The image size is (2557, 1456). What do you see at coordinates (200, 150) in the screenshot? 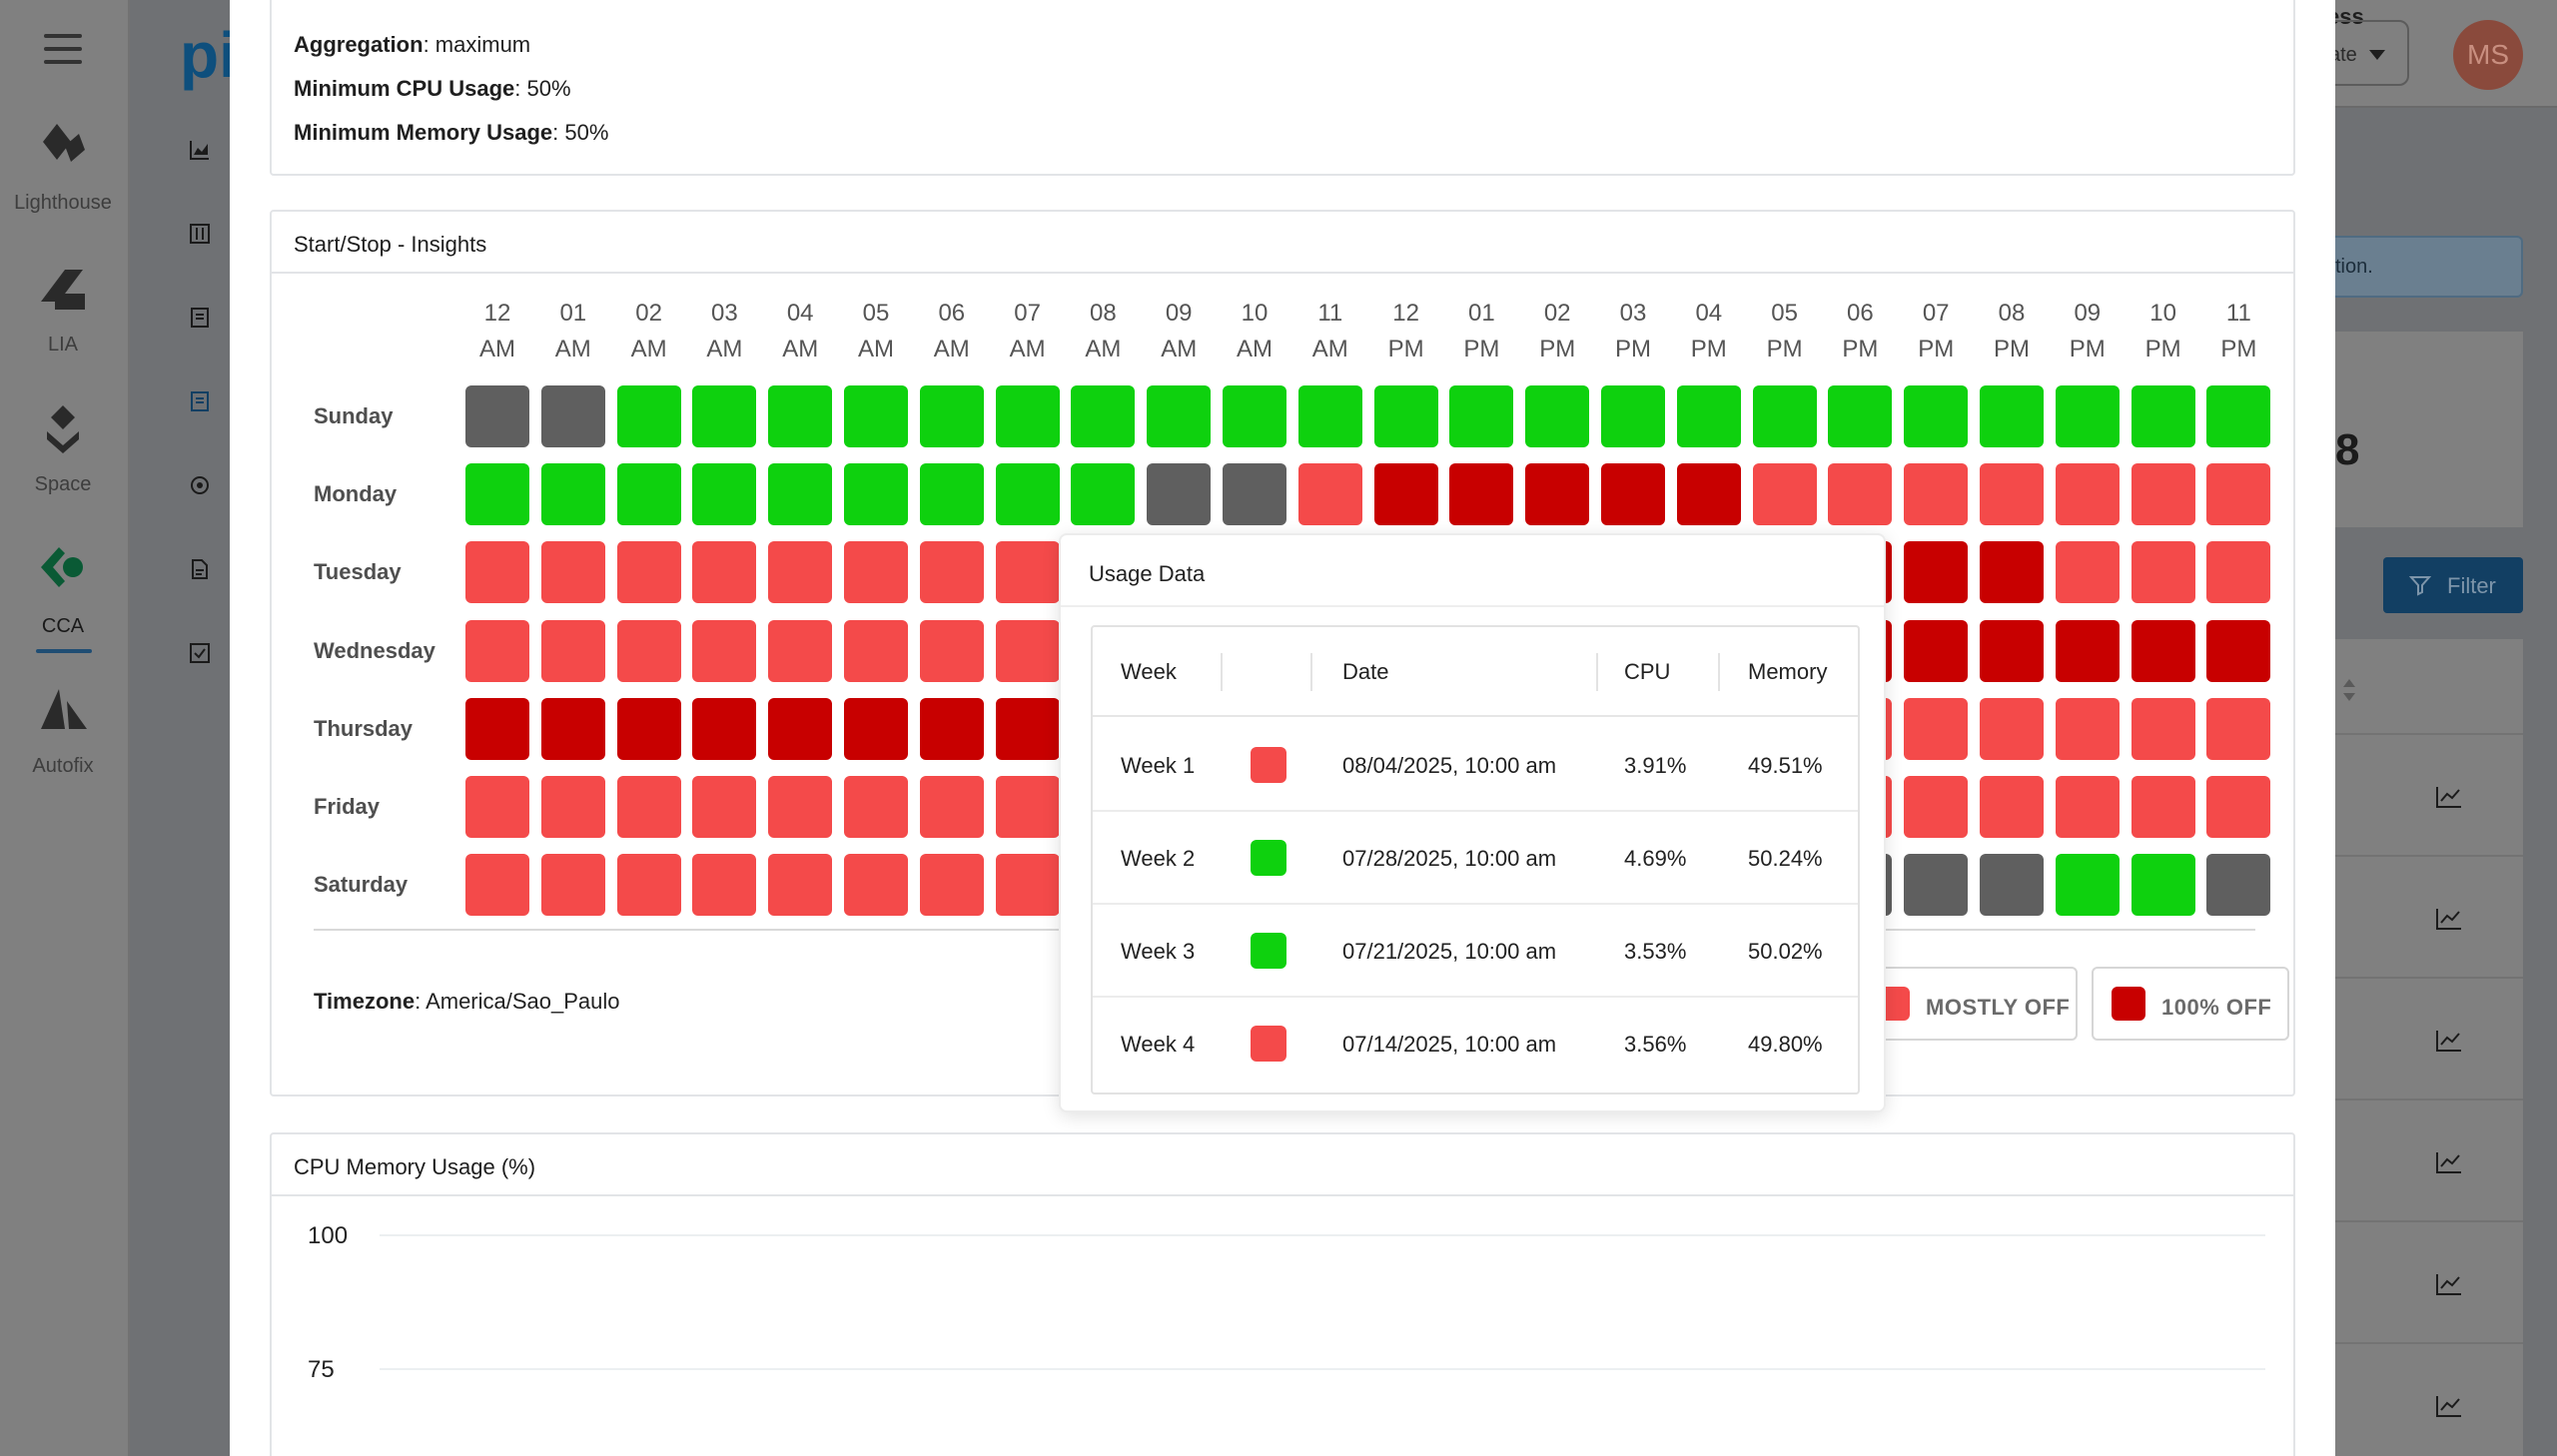
I see `chart-icon` at bounding box center [200, 150].